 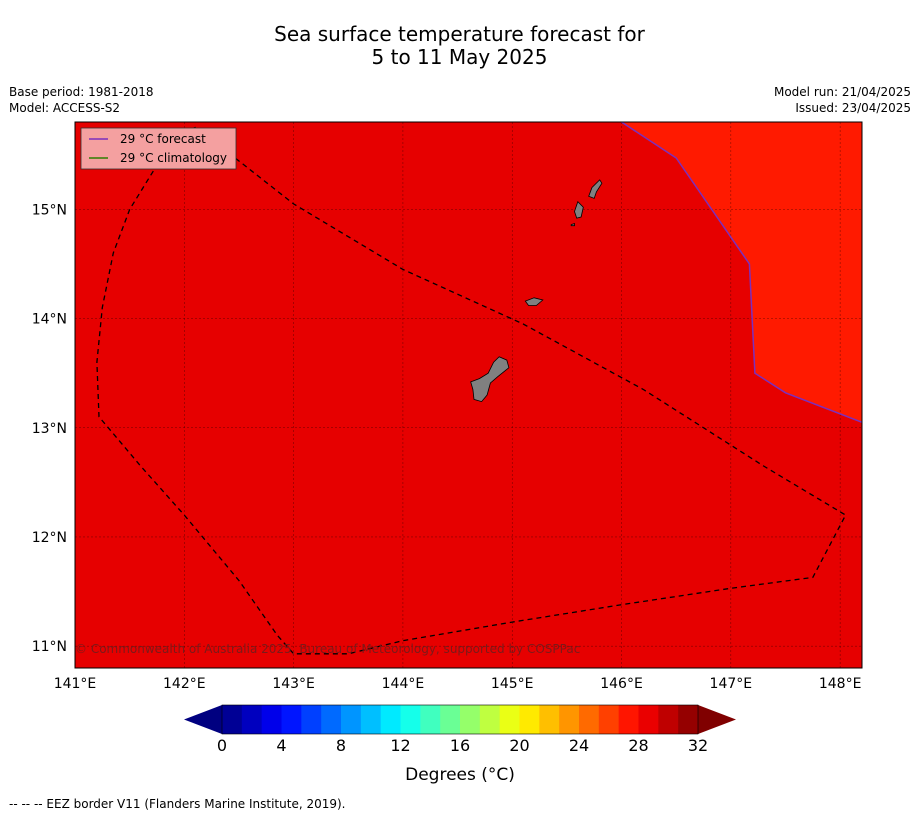 I want to click on colorbar-tick-label: 12, so click(x=400, y=745).